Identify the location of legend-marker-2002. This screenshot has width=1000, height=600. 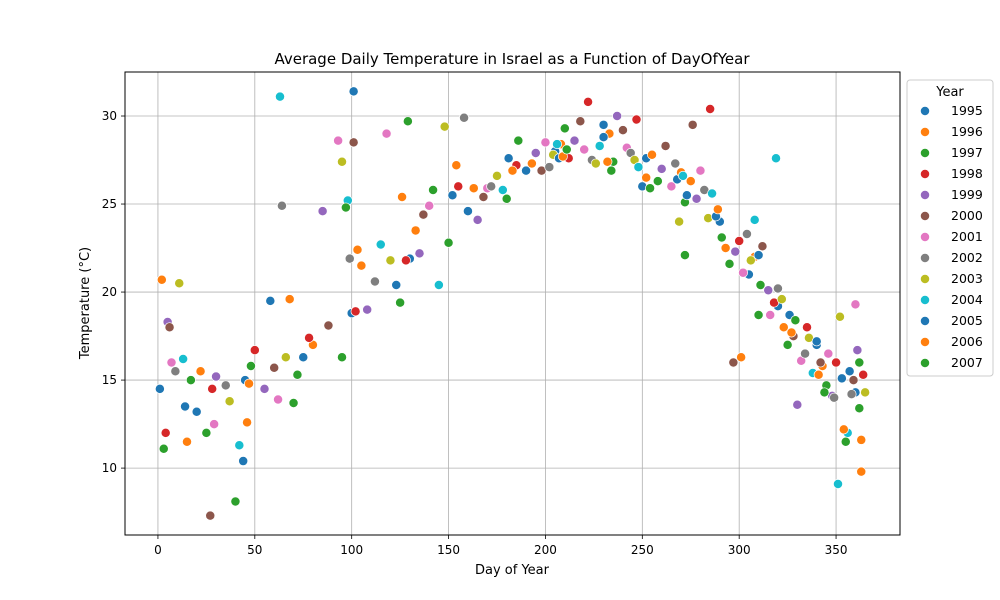
(925, 258).